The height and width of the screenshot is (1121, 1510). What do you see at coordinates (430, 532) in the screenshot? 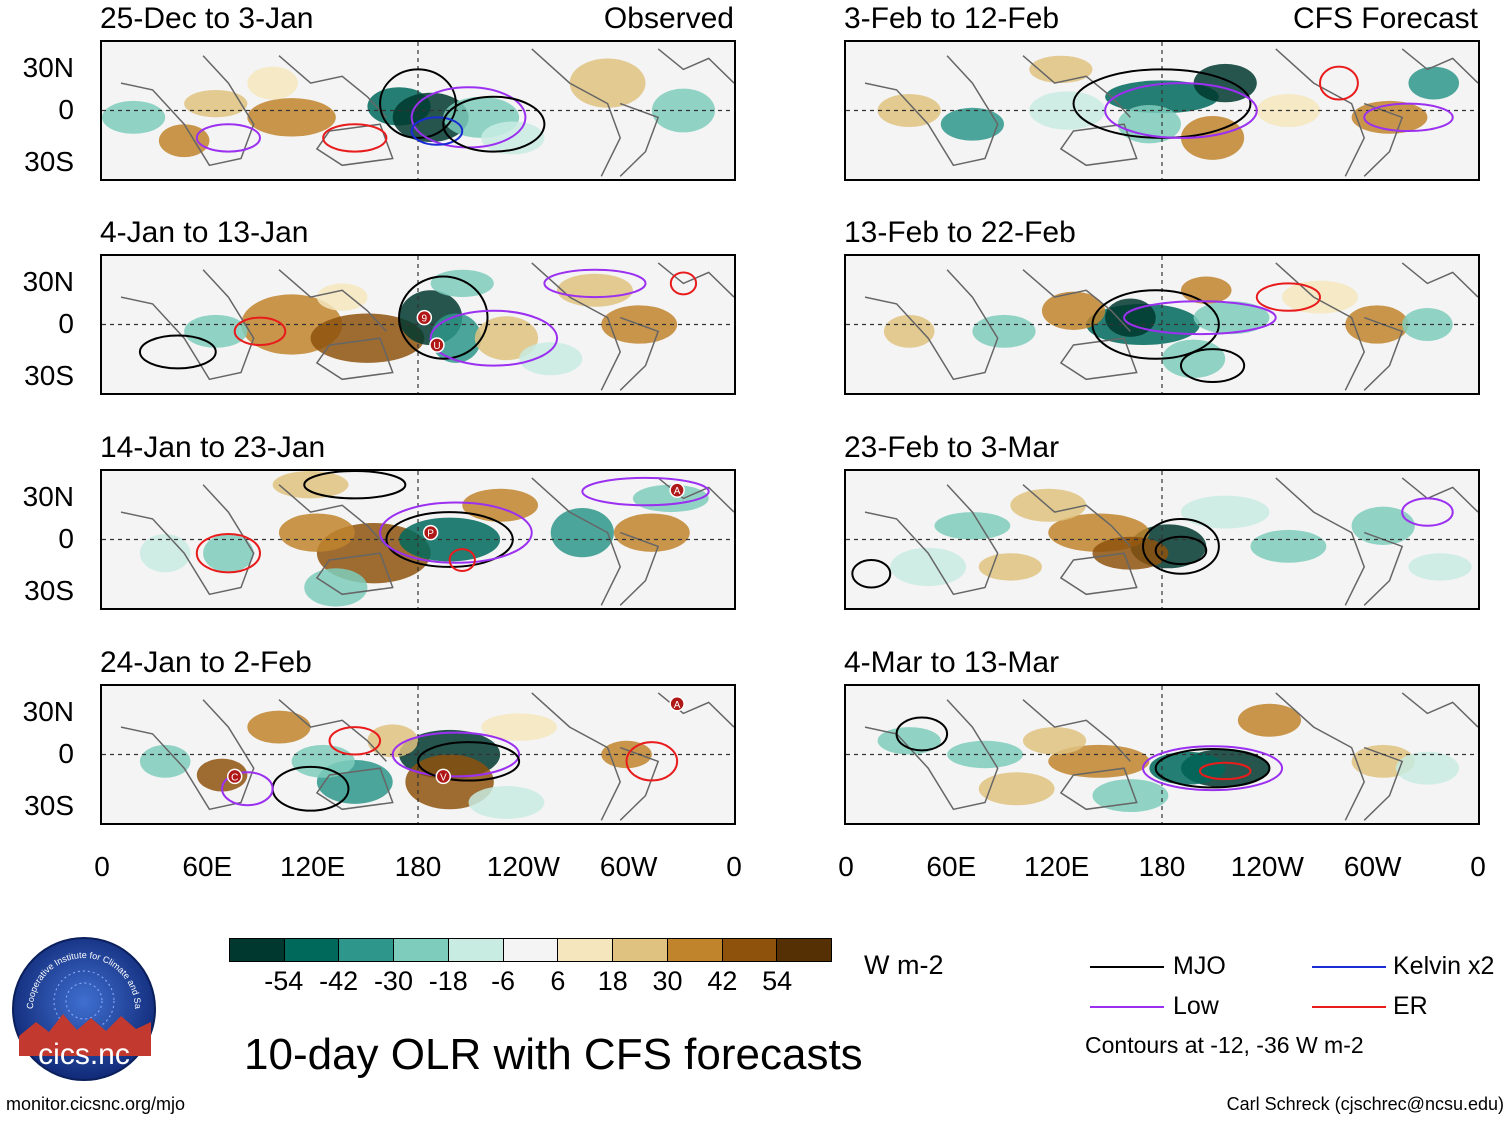
I see `storm-marker: P` at bounding box center [430, 532].